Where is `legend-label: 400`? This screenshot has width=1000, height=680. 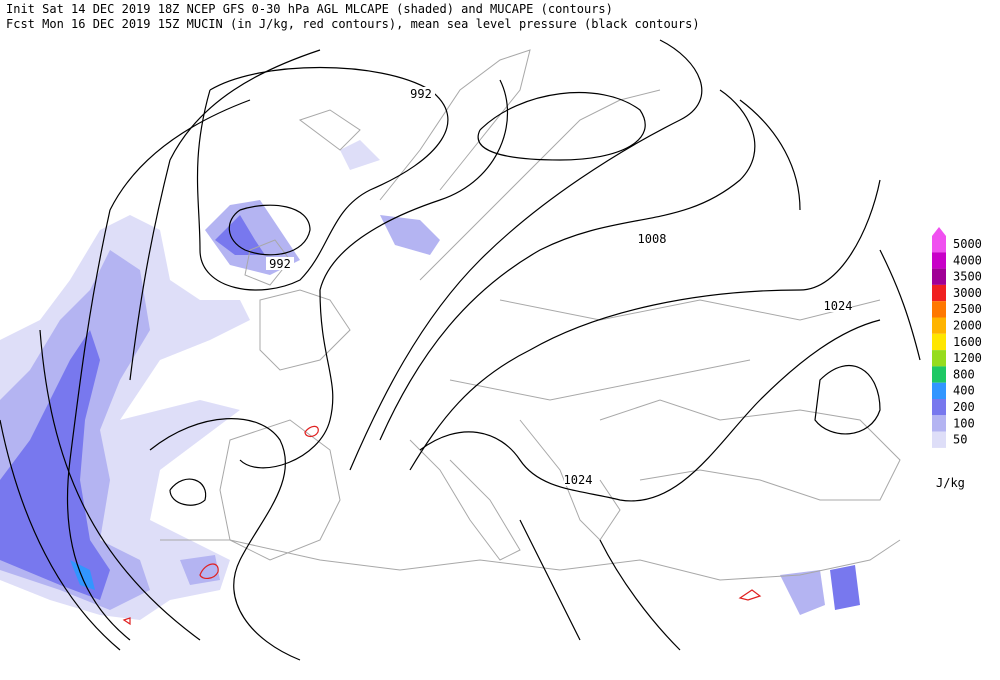
legend-label: 400 is located at coordinates (964, 391).